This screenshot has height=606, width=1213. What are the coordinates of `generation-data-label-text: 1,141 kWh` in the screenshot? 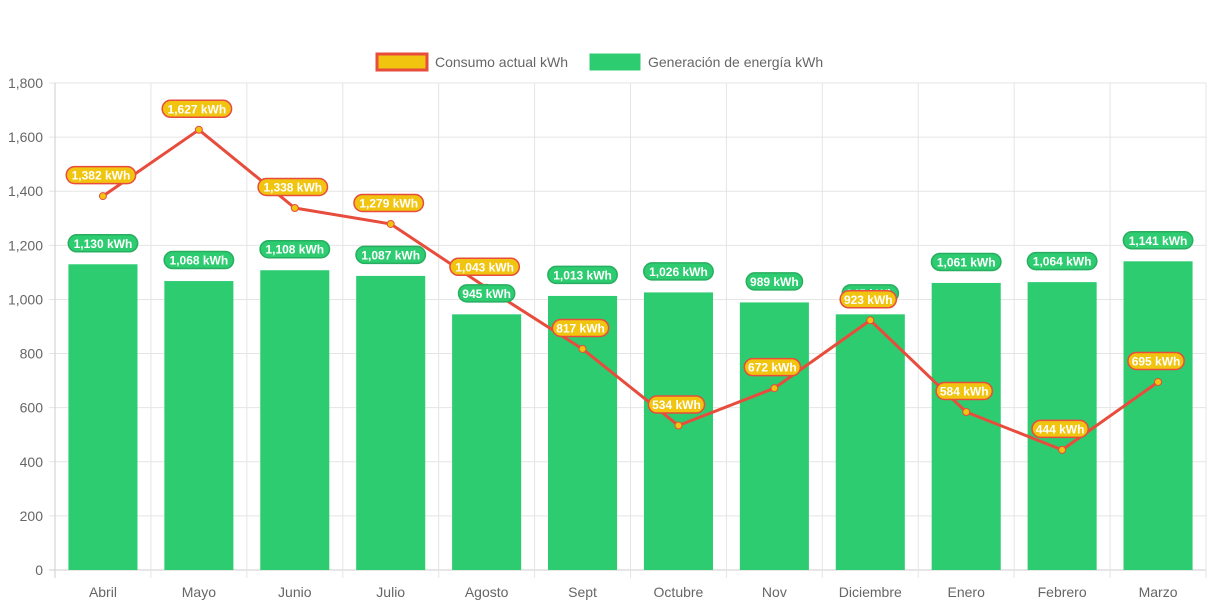 It's located at (1158, 241).